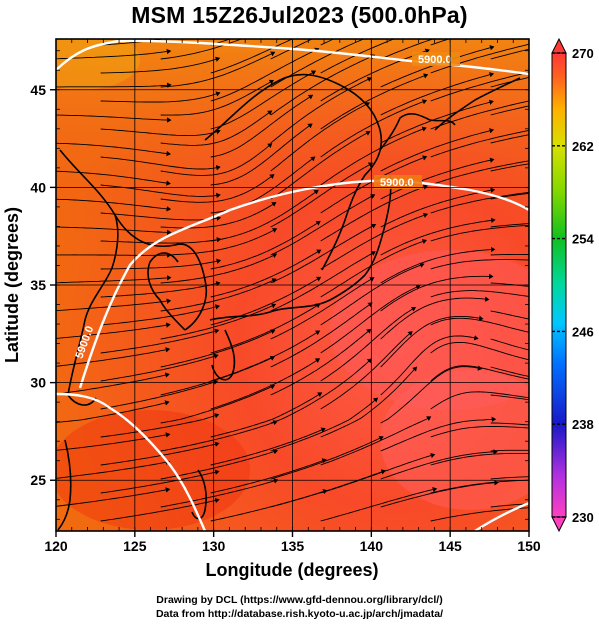  I want to click on colorbar-scale, so click(559, 285).